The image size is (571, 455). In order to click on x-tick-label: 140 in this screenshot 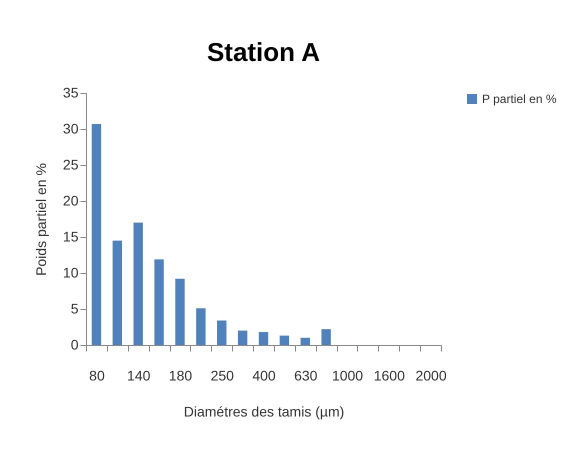, I will do `click(139, 376)`.